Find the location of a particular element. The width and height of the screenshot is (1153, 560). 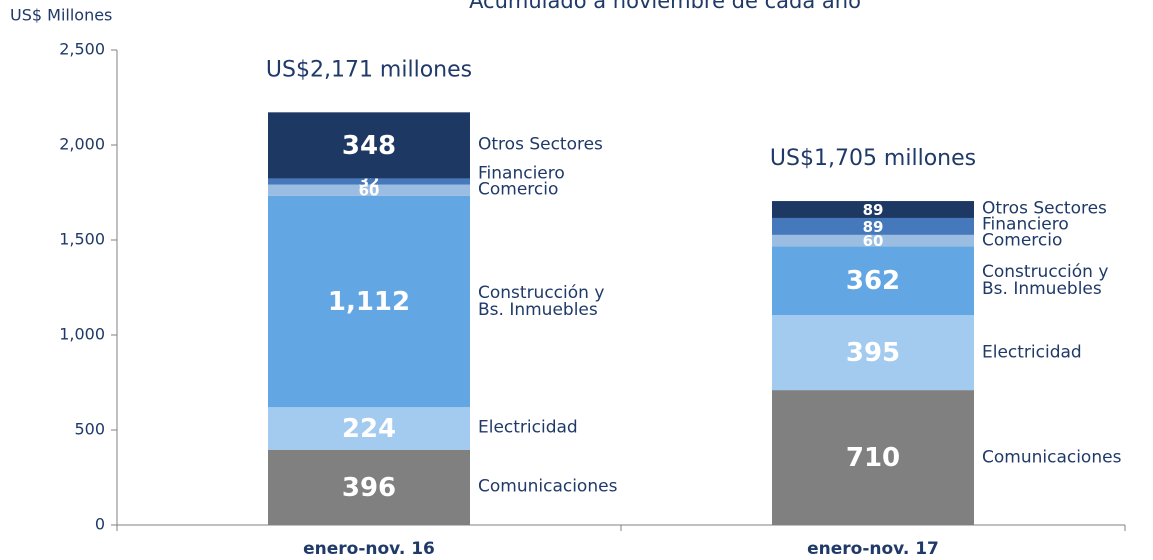

x-tick-label: enero-nov. 16 is located at coordinates (369, 549).